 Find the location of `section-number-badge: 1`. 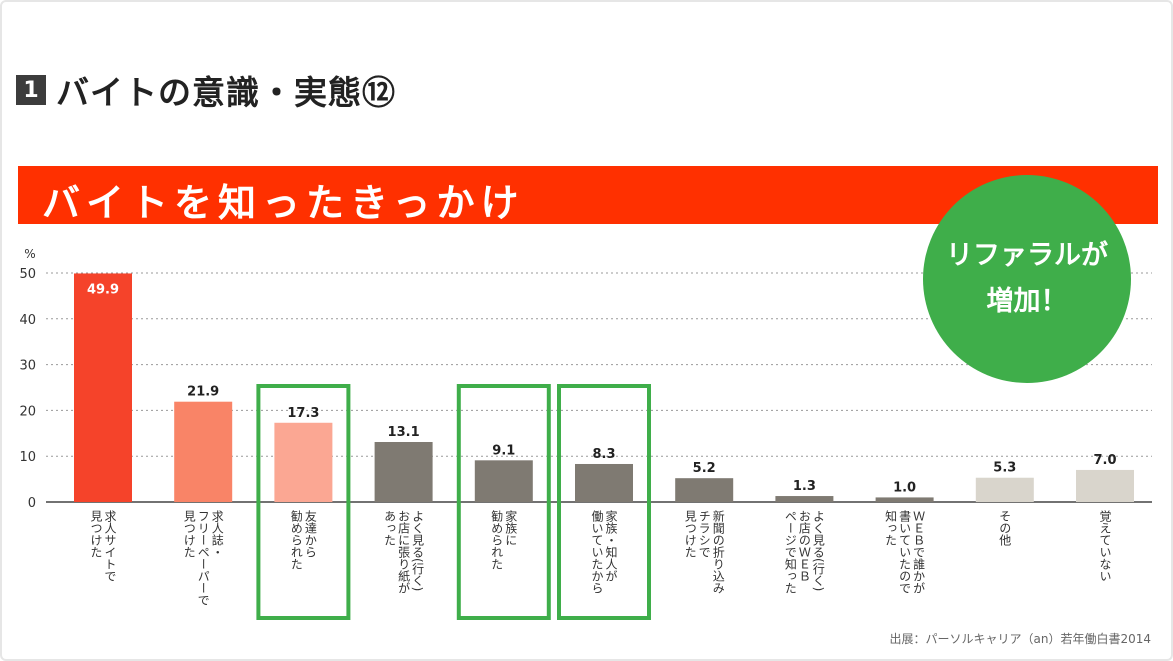

section-number-badge: 1 is located at coordinates (31, 90).